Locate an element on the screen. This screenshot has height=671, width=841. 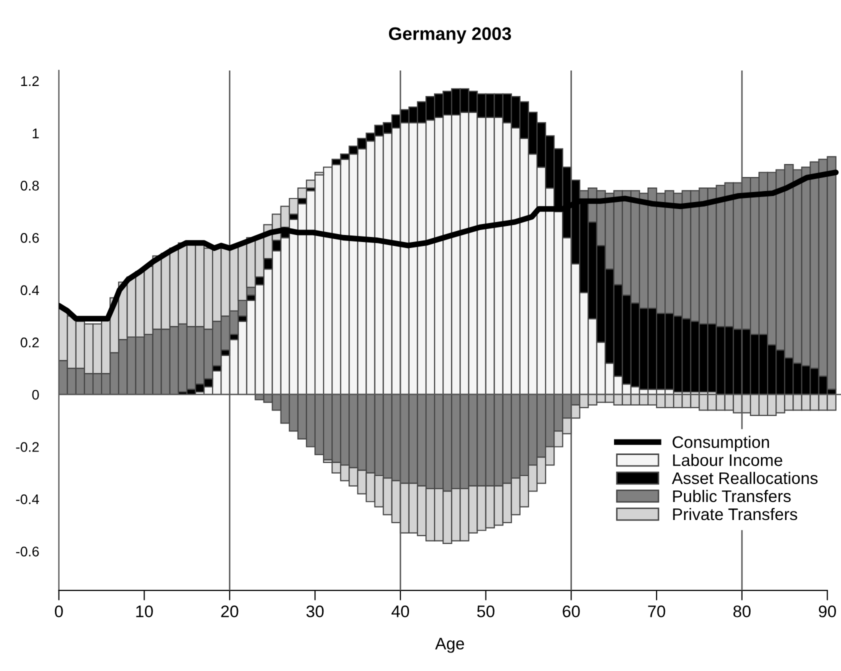
x-tick-label: 80 is located at coordinates (742, 612).